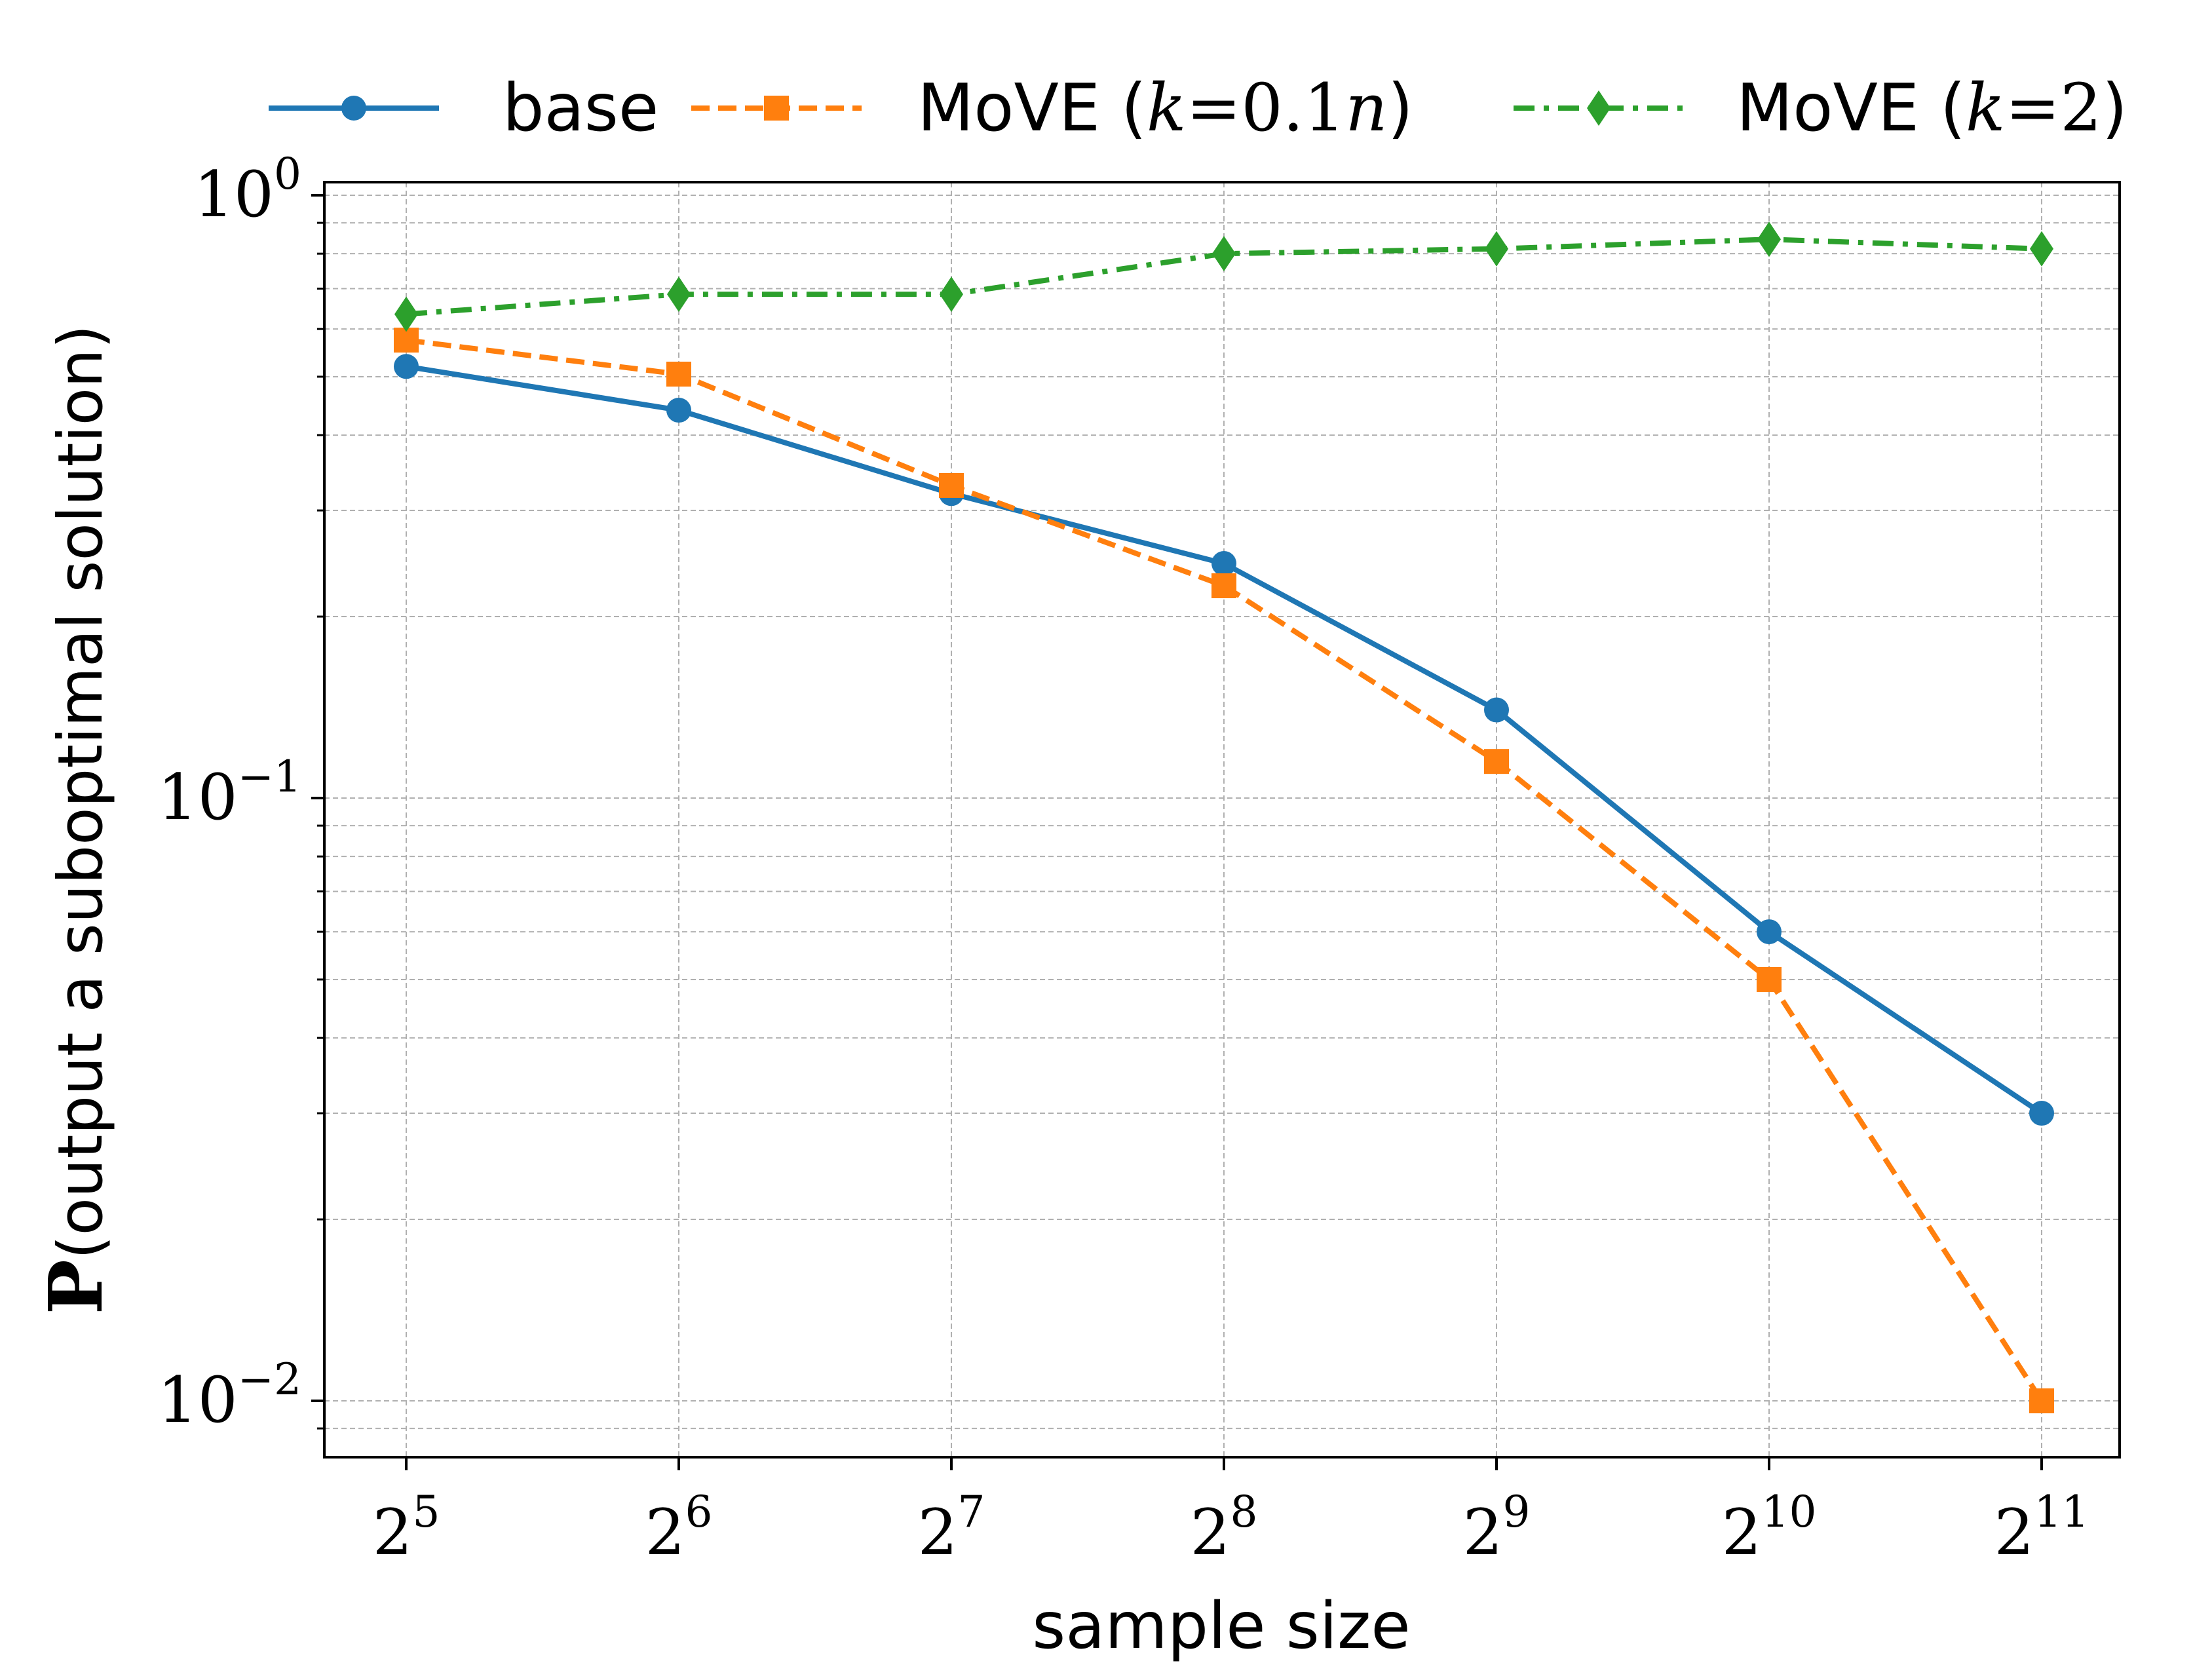 This screenshot has height=1678, width=2212. Describe the element at coordinates (230, 793) in the screenshot. I see `y-tick-label: 10−1` at that location.